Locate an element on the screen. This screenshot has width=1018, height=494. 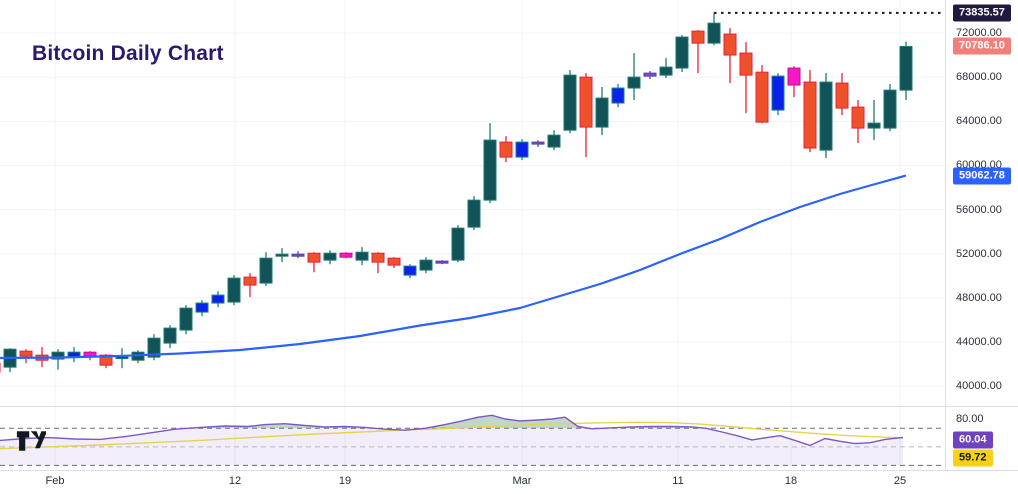
time-tick-label: 25 is located at coordinates (900, 481).